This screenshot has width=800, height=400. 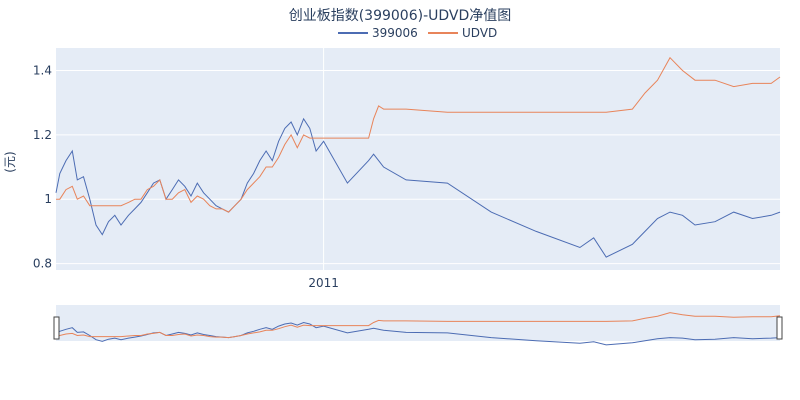 I want to click on legend-item-399006: 399006, so click(x=378, y=33).